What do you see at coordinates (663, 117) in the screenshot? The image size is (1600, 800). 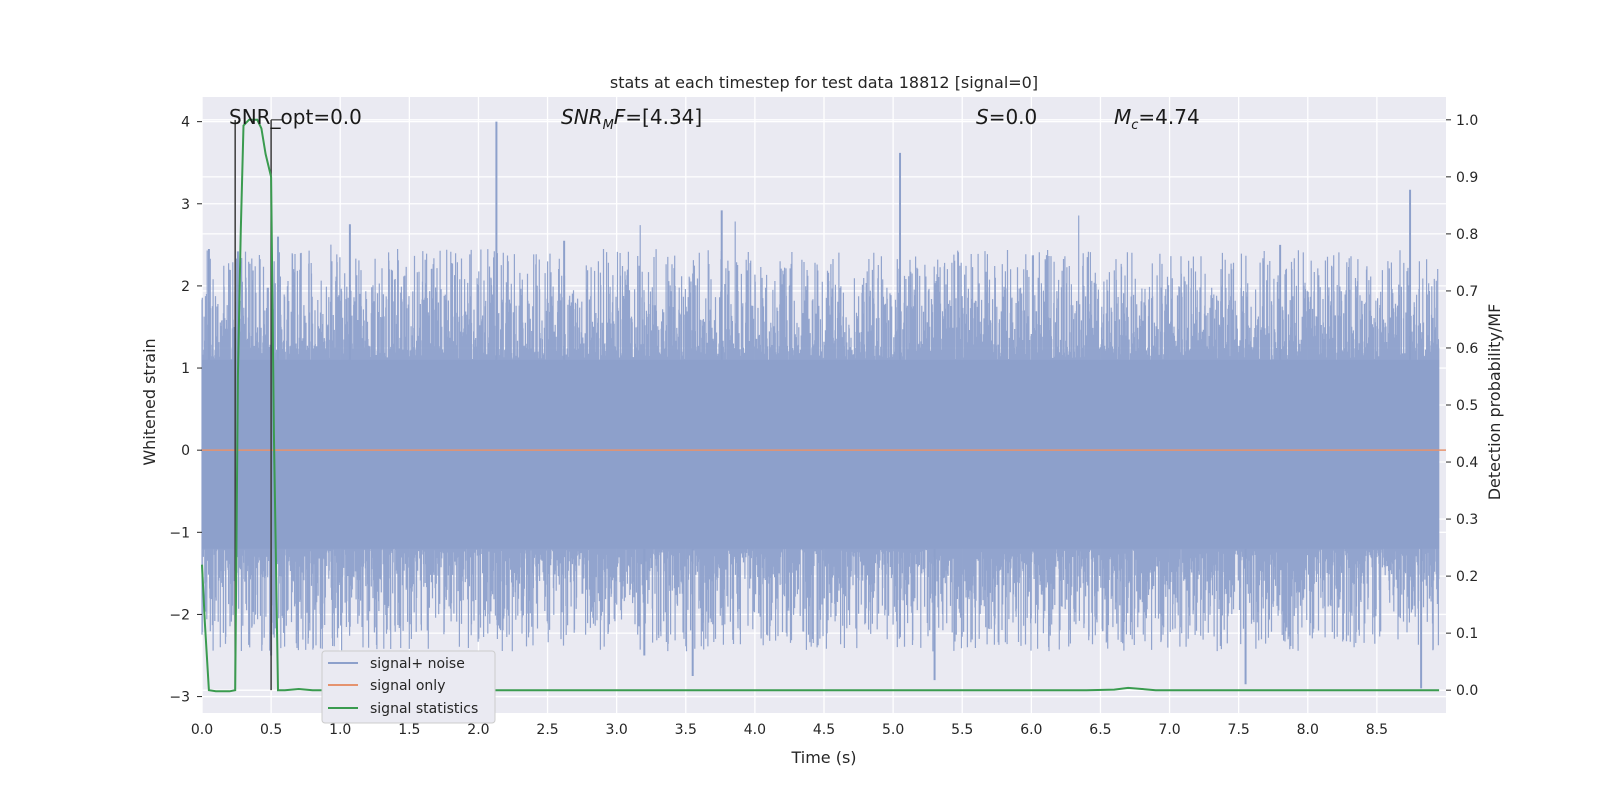 I see `annotation-snr-mf-value: =[4.34]` at bounding box center [663, 117].